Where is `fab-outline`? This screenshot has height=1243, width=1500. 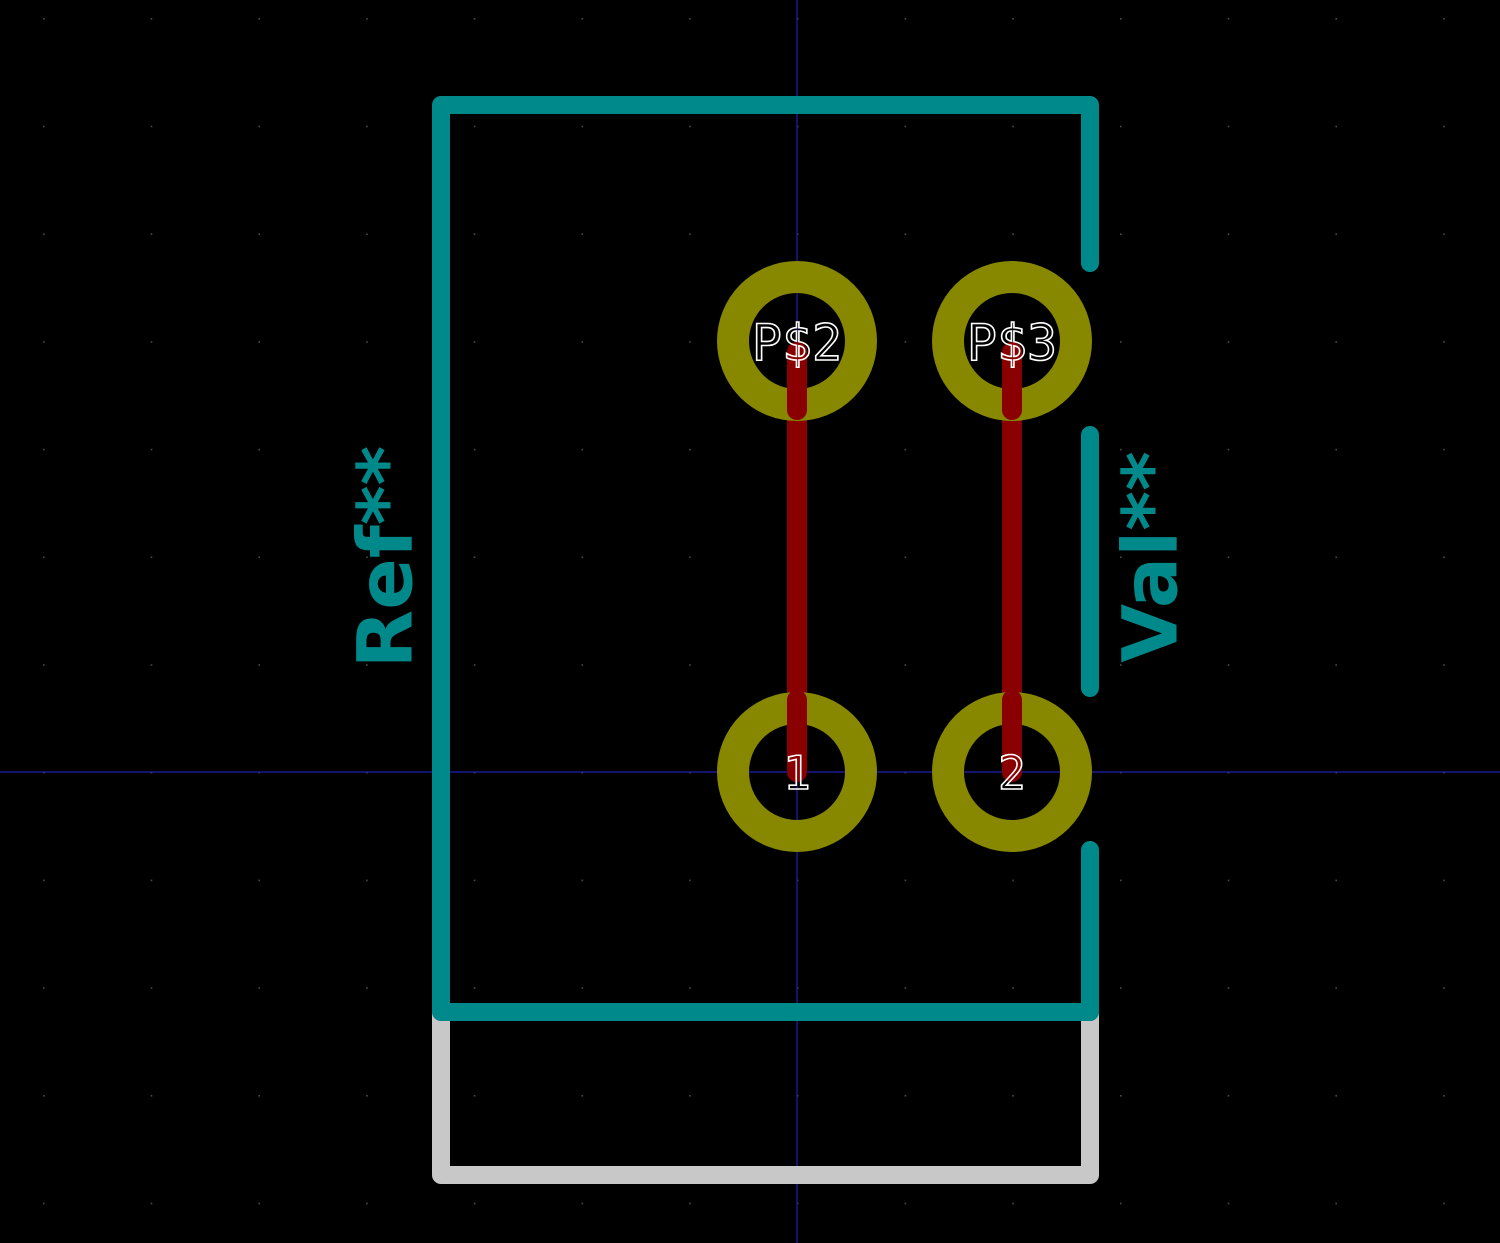
fab-outline is located at coordinates (765, 1093).